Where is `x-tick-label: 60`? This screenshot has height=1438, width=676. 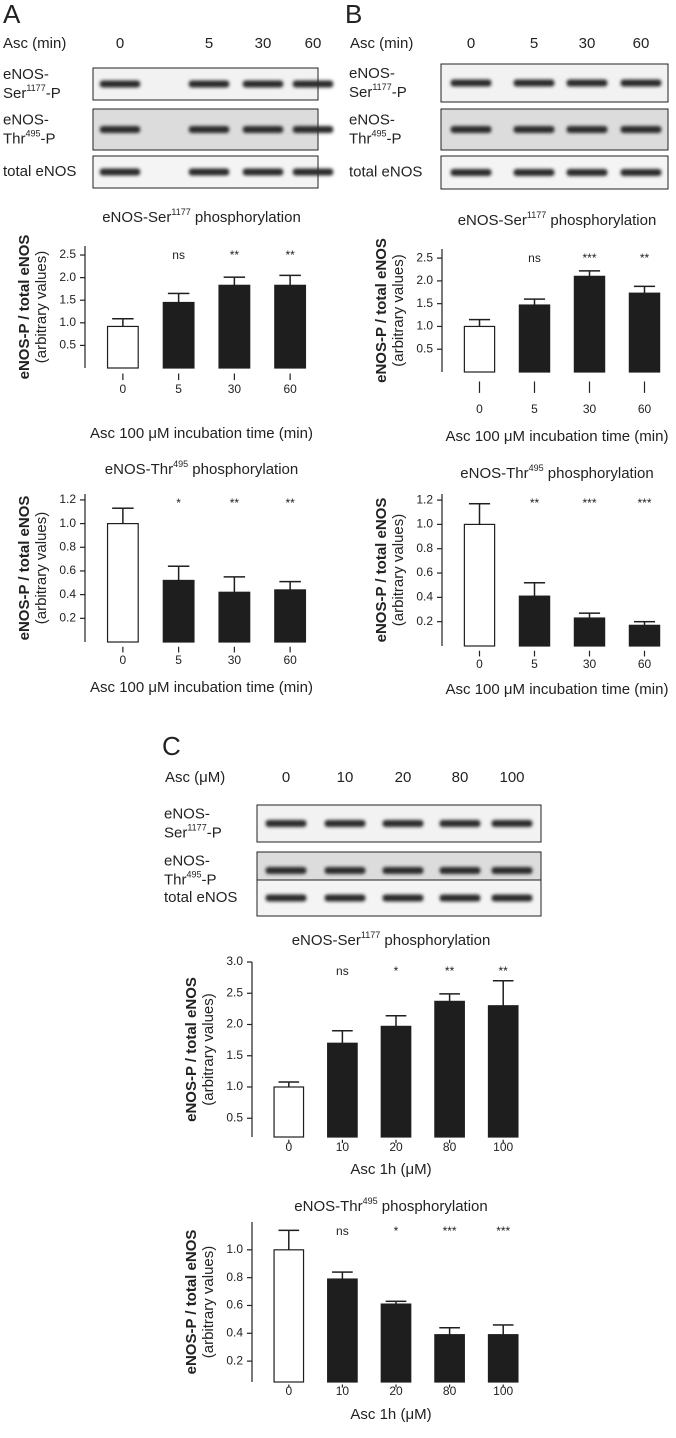 x-tick-label: 60 is located at coordinates (290, 660).